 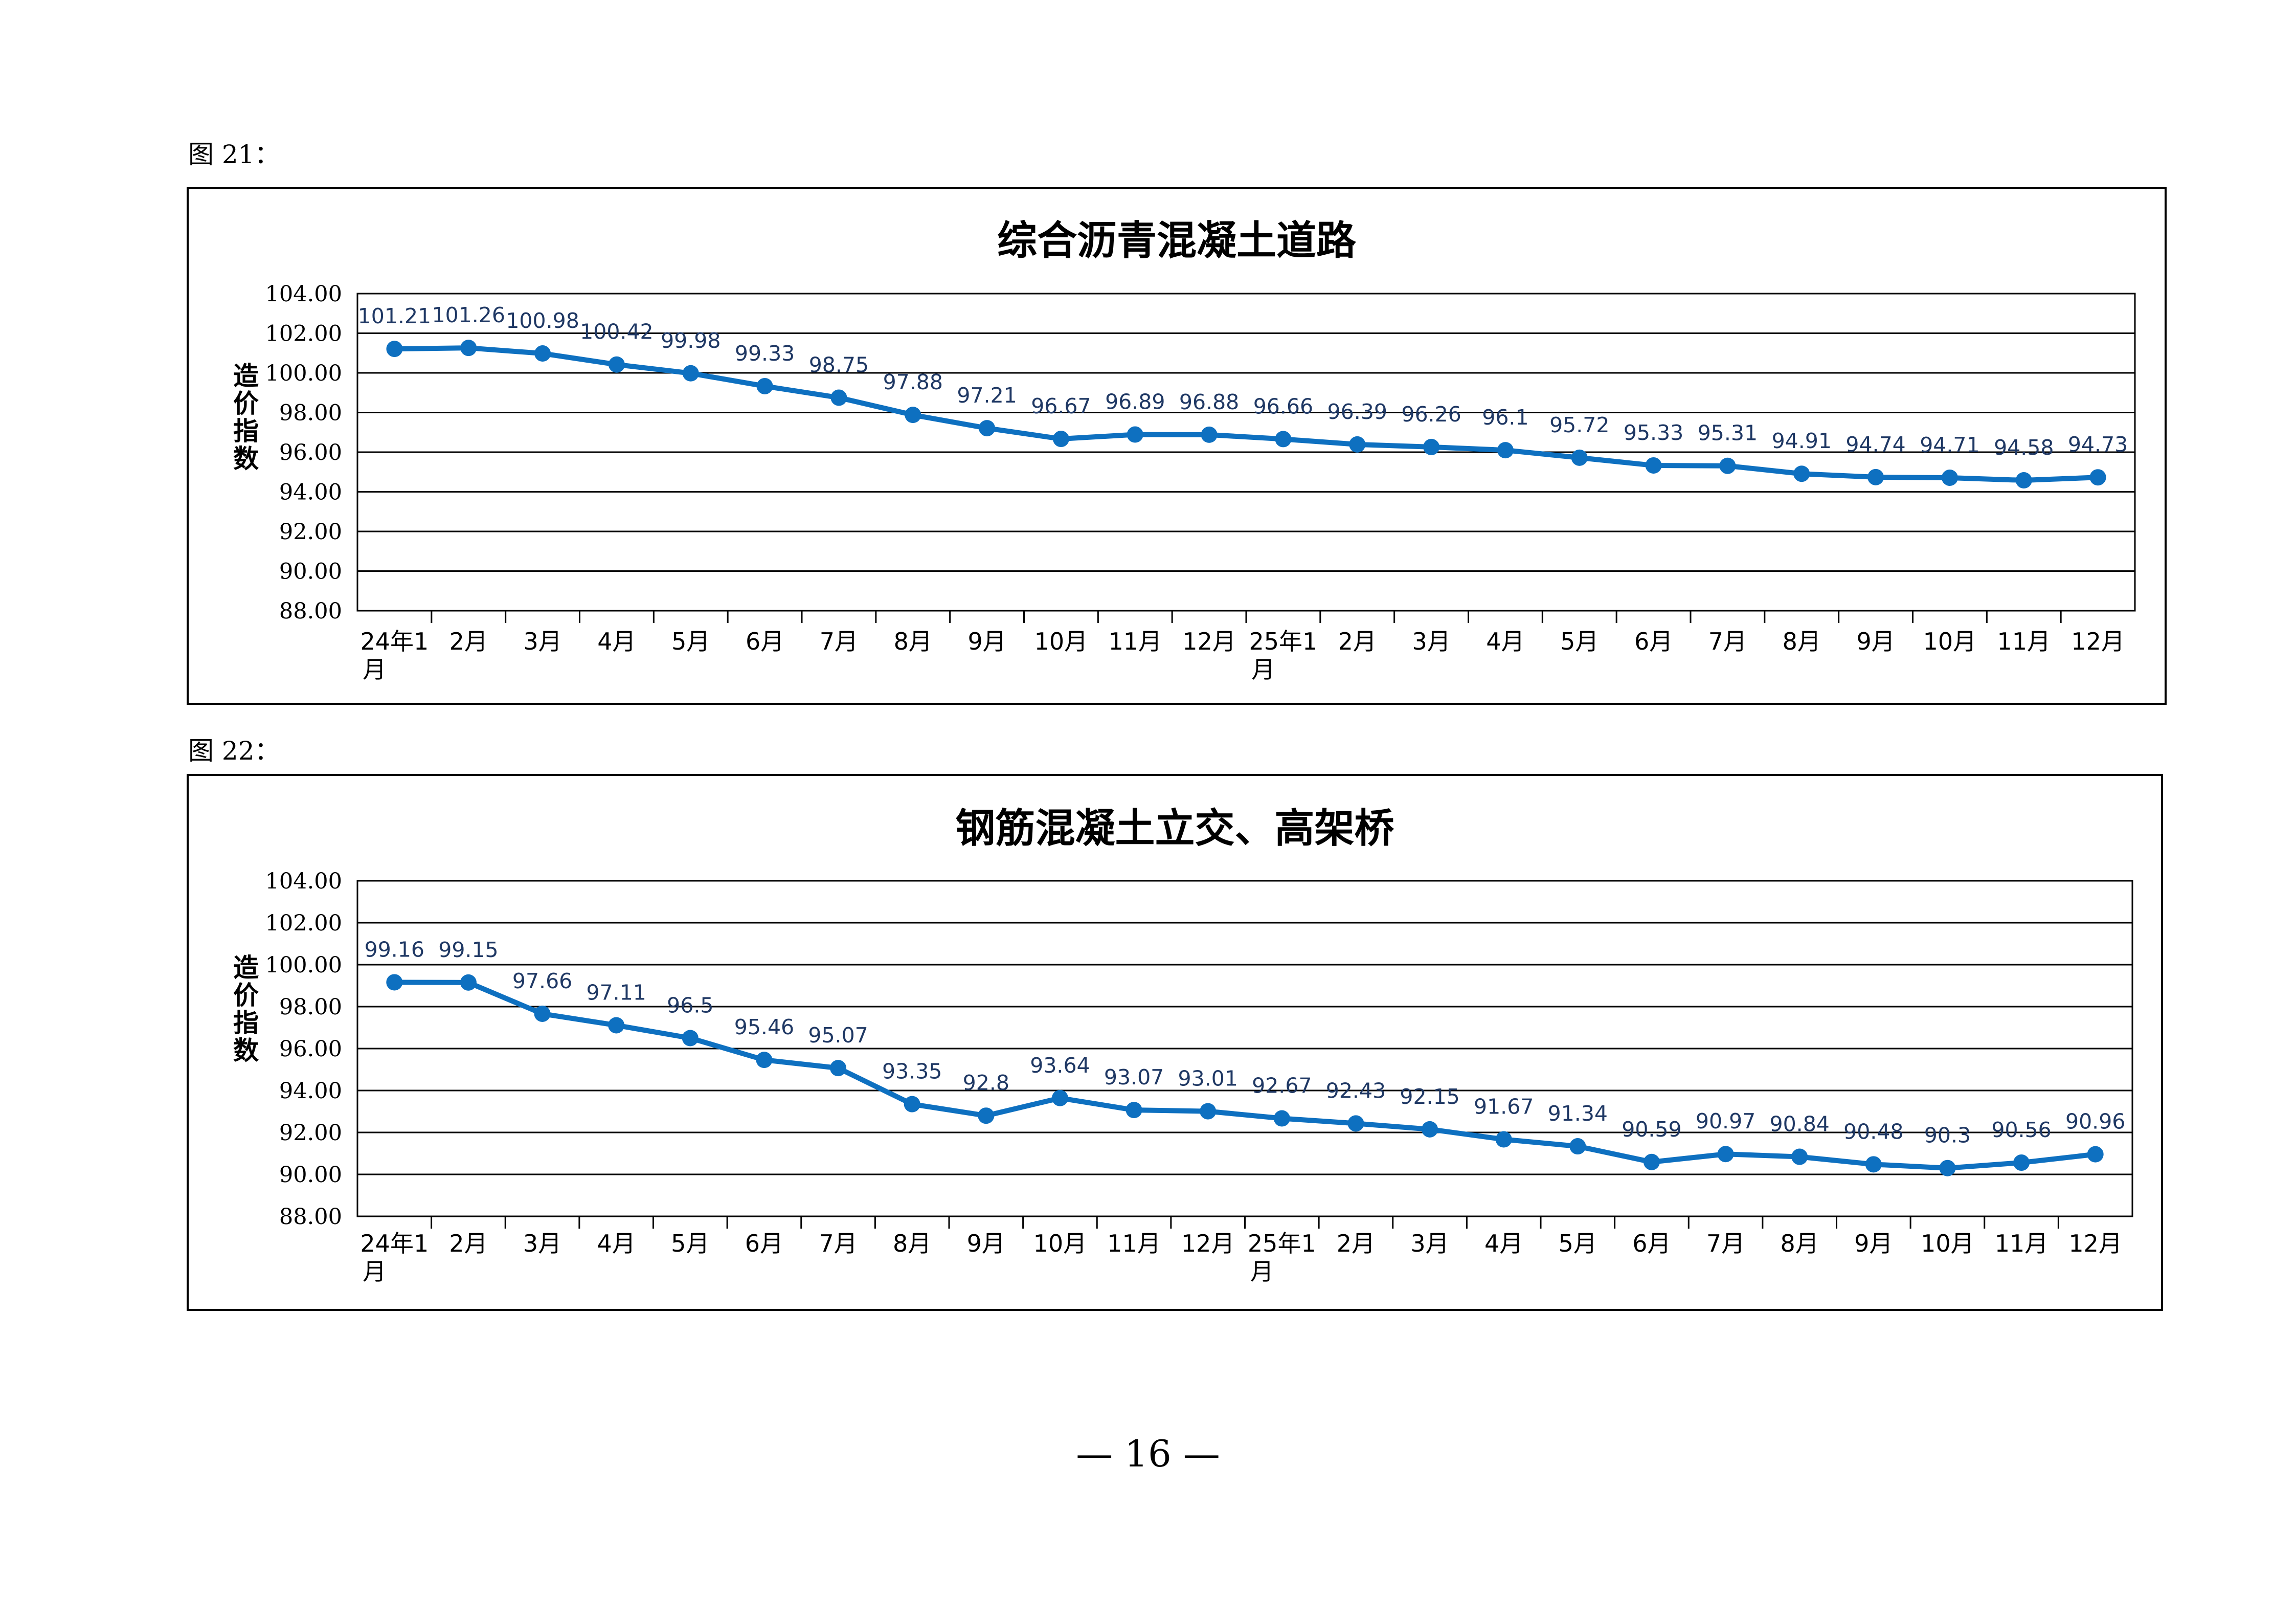 I want to click on data-label: 101.26, so click(x=469, y=315).